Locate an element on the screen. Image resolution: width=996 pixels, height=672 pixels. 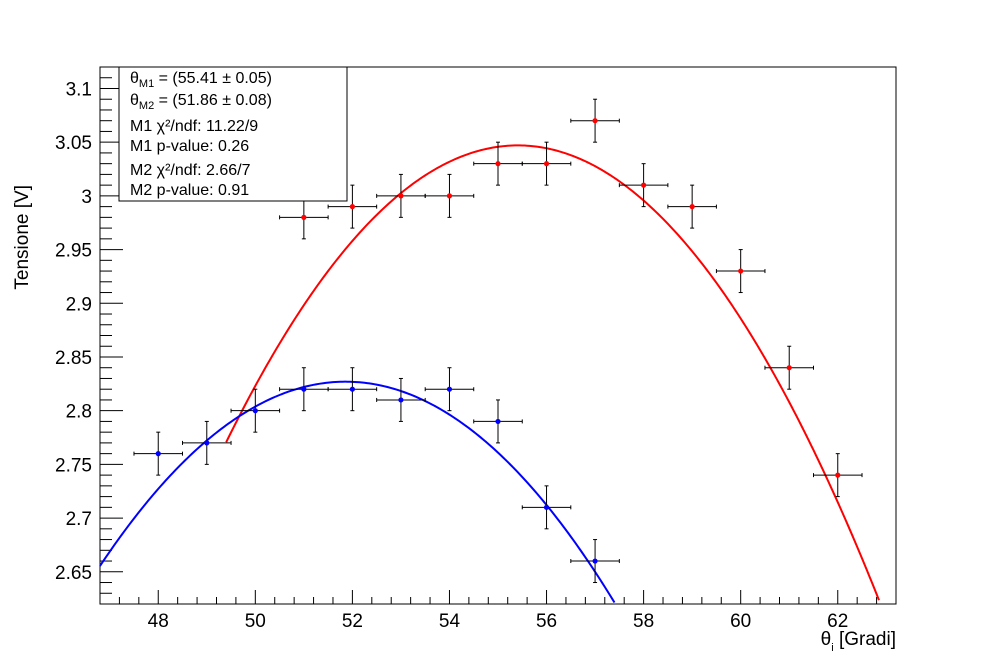
stats-theta-m1-subscript: M1 is located at coordinates (146, 84).